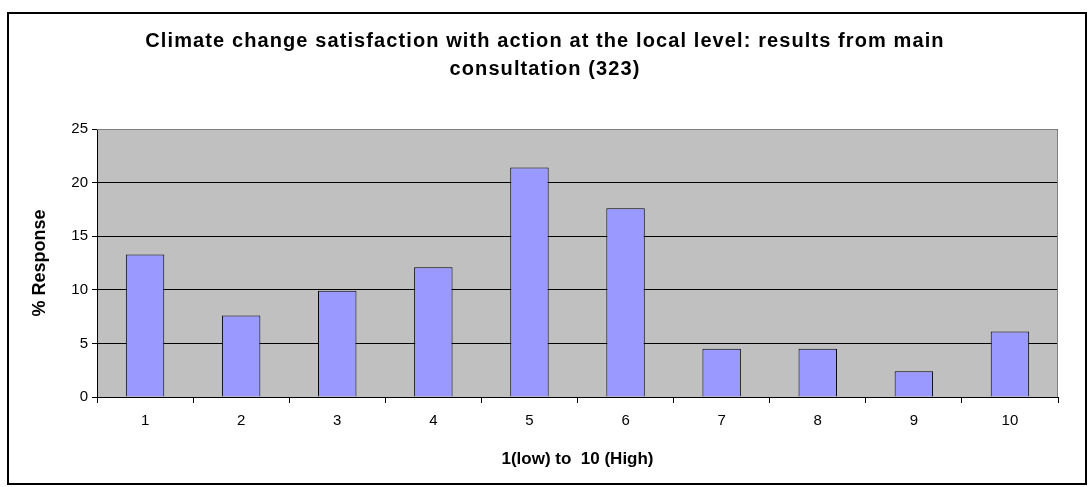 This screenshot has width=1090, height=487. I want to click on y-tick-label: 5, so click(83, 342).